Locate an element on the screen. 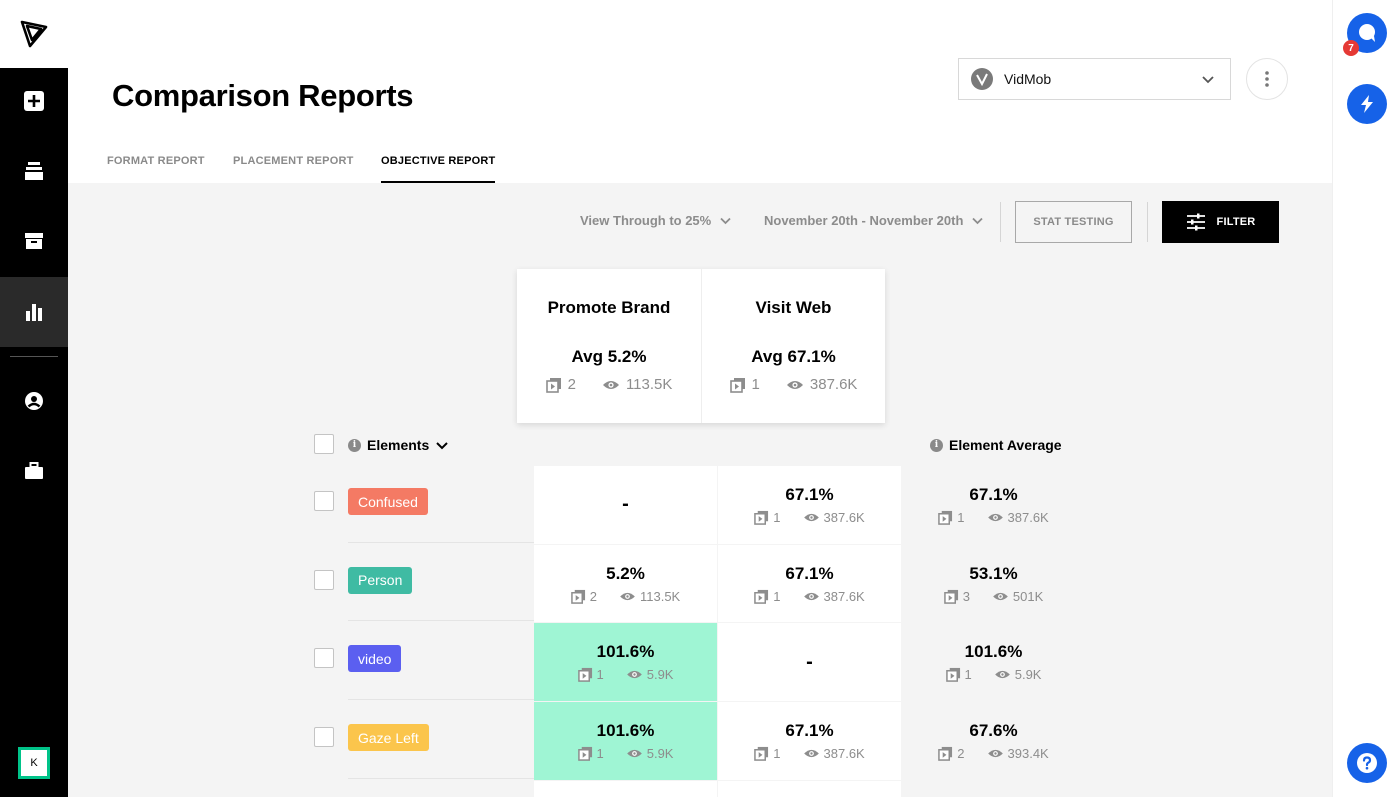  layers-icon is located at coordinates (34, 171).